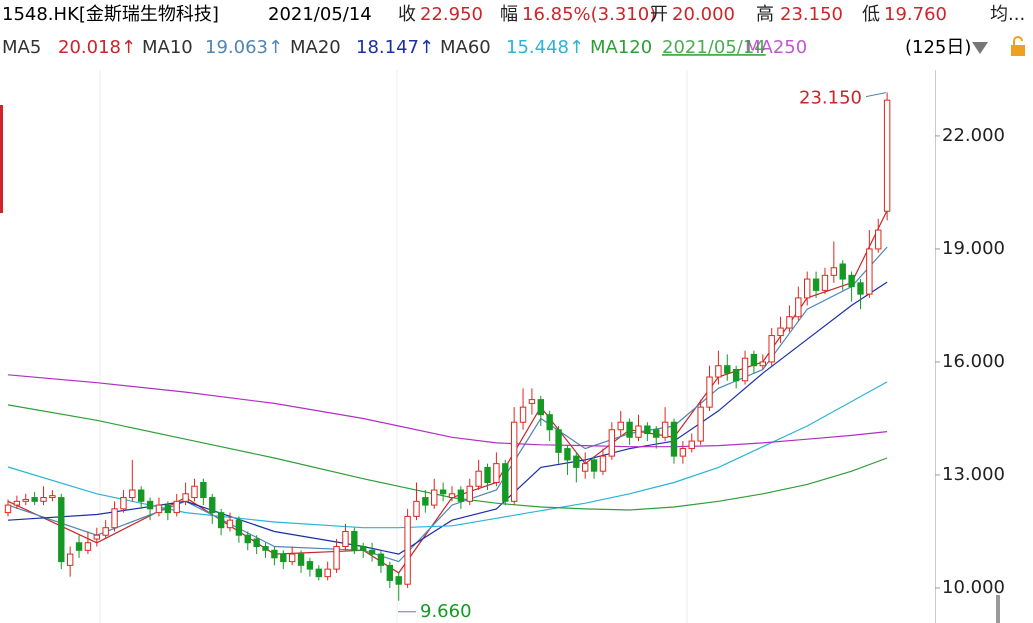 This screenshot has width=1033, height=623. What do you see at coordinates (871, 14) in the screenshot?
I see `quote-label: 低` at bounding box center [871, 14].